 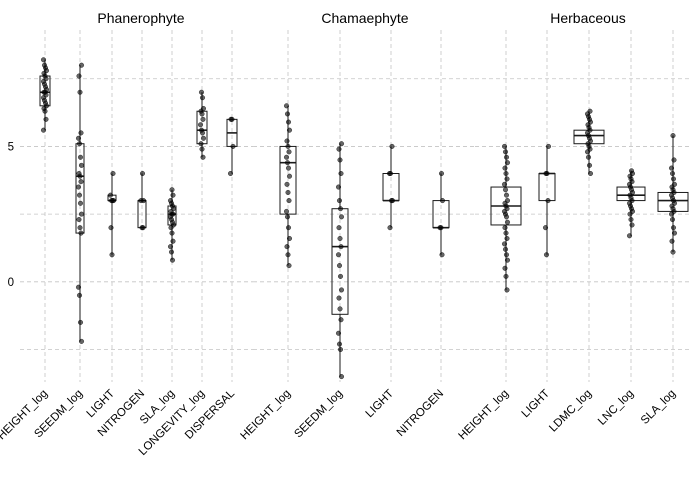 I want to click on x-tick-label: SLA_log, so click(x=658, y=407).